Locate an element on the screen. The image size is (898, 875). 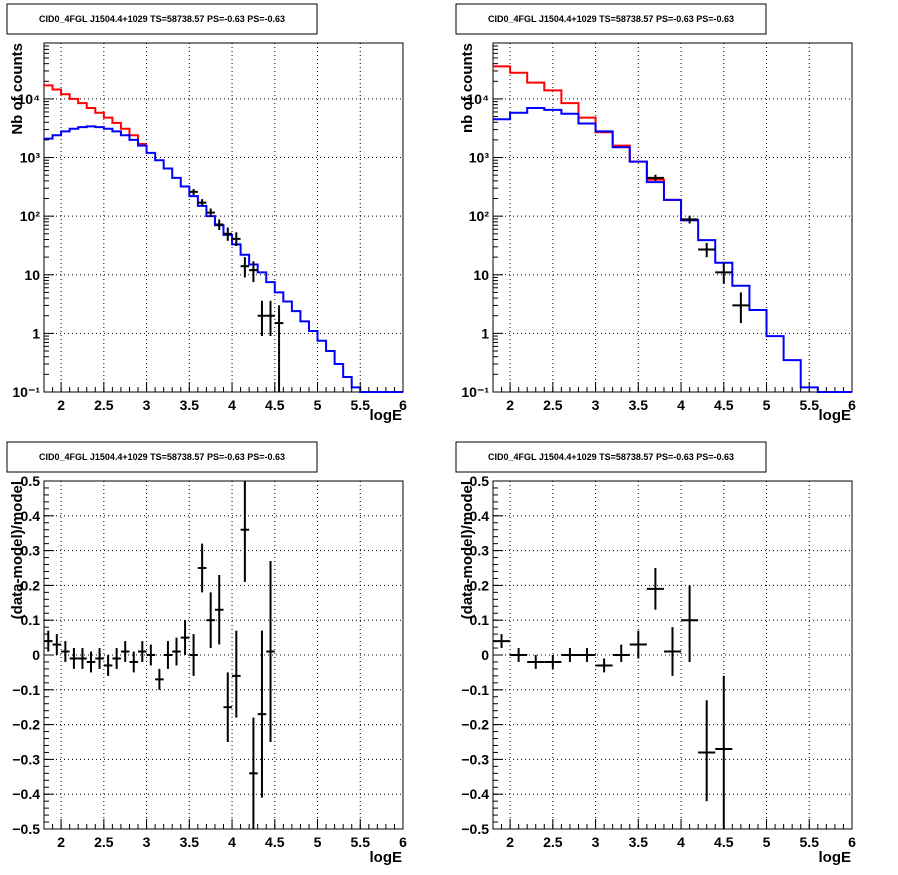
y-axis-label: (data-model)/model is located at coordinates (467, 550).